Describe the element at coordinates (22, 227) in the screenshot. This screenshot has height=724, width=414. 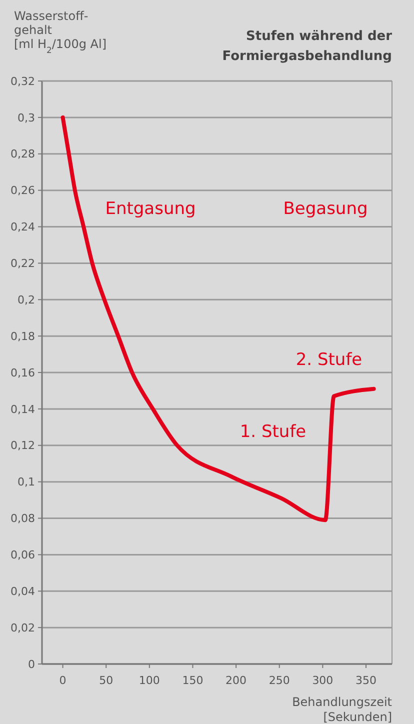
I see `y-tick-label: 0,24` at that location.